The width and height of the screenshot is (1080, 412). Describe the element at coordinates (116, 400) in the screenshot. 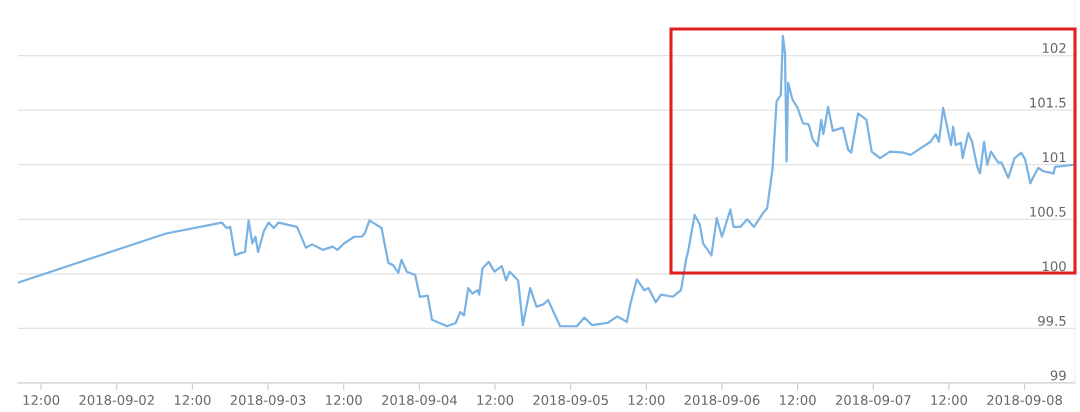

I see `x-tick-label: 2018-09-02` at that location.